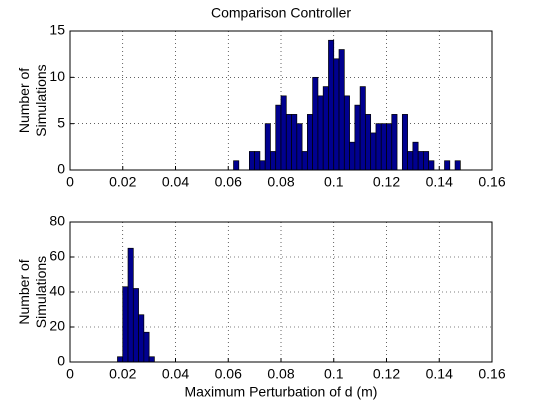 The width and height of the screenshot is (546, 409). I want to click on y-tick-label: 10, so click(57, 76).